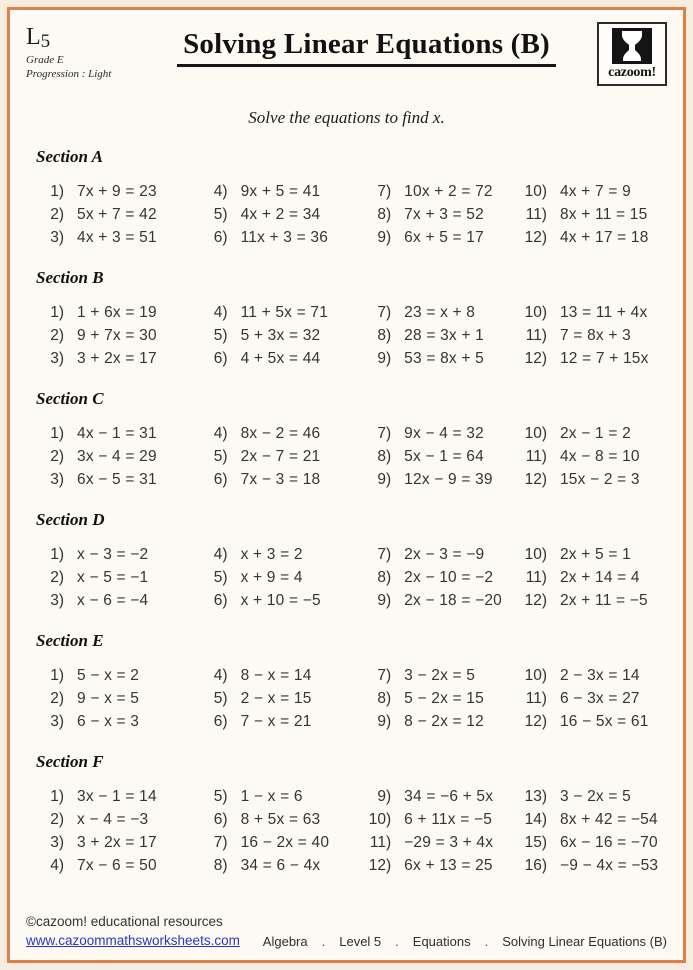  I want to click on problem-item: 13) 3 − 2x = 5, so click(589, 796).